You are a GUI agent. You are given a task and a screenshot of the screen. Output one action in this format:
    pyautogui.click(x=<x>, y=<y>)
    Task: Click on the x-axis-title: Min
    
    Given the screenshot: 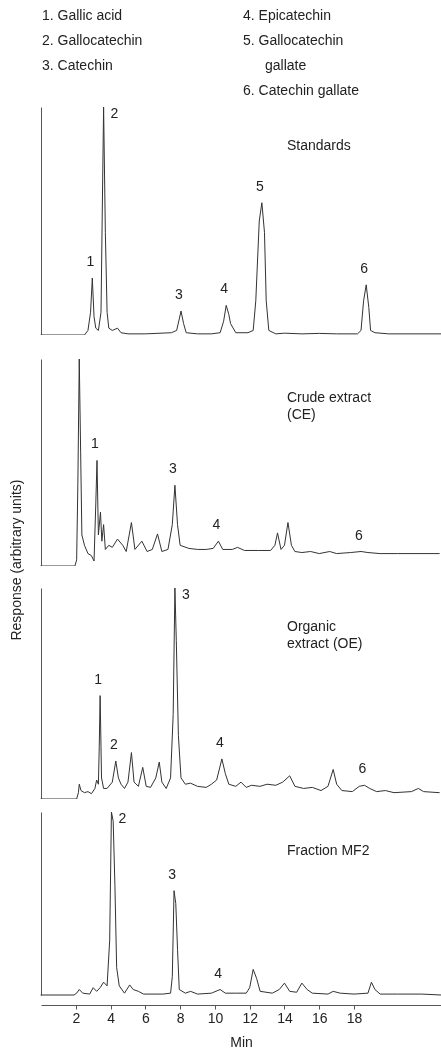 What is the action you would take?
    pyautogui.click(x=241, y=1041)
    